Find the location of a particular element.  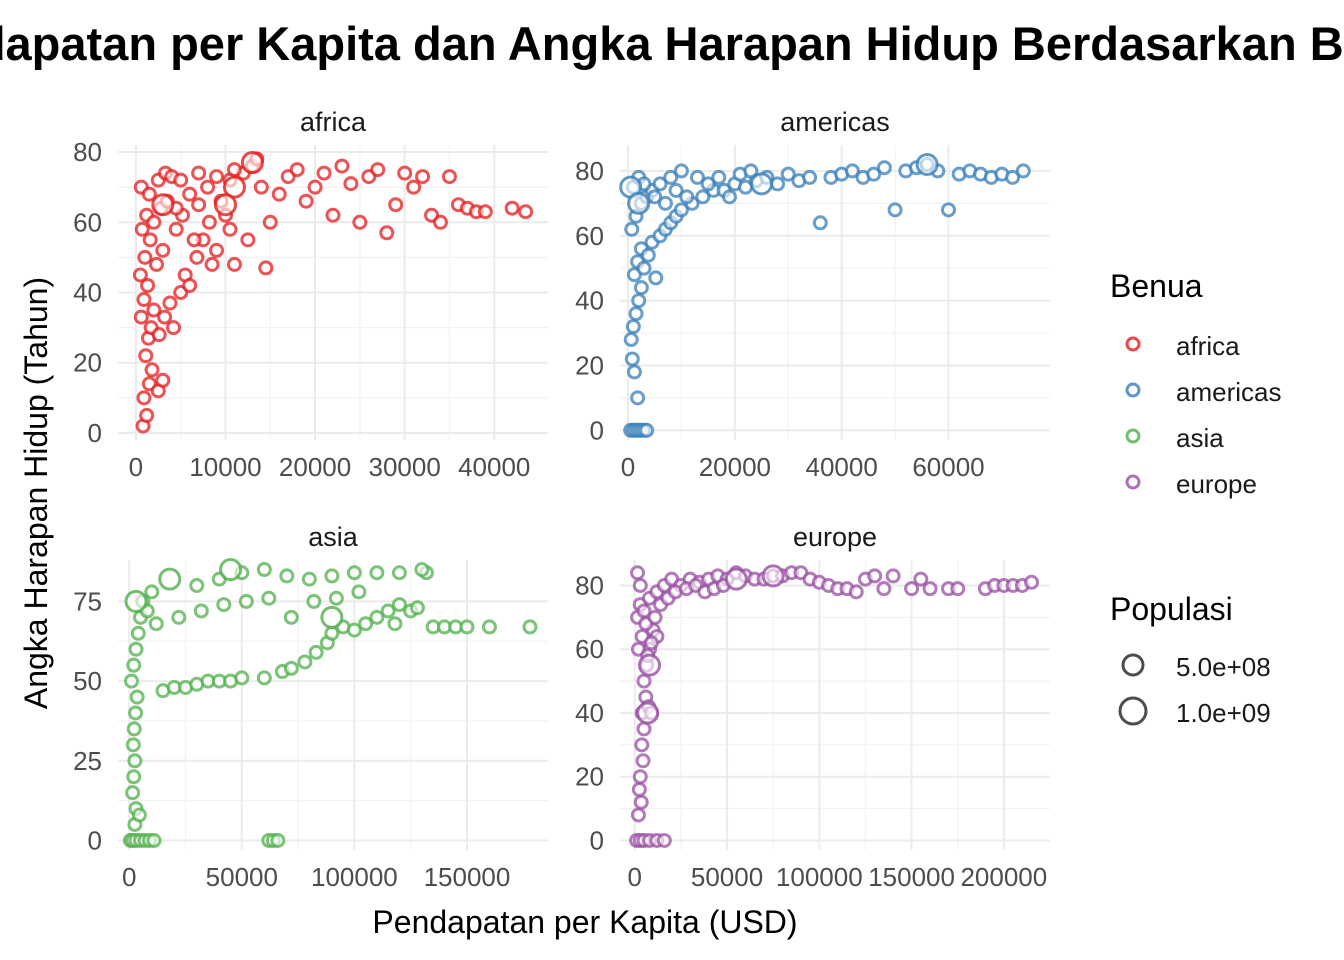

legend-color-title: Benua is located at coordinates (1156, 286).